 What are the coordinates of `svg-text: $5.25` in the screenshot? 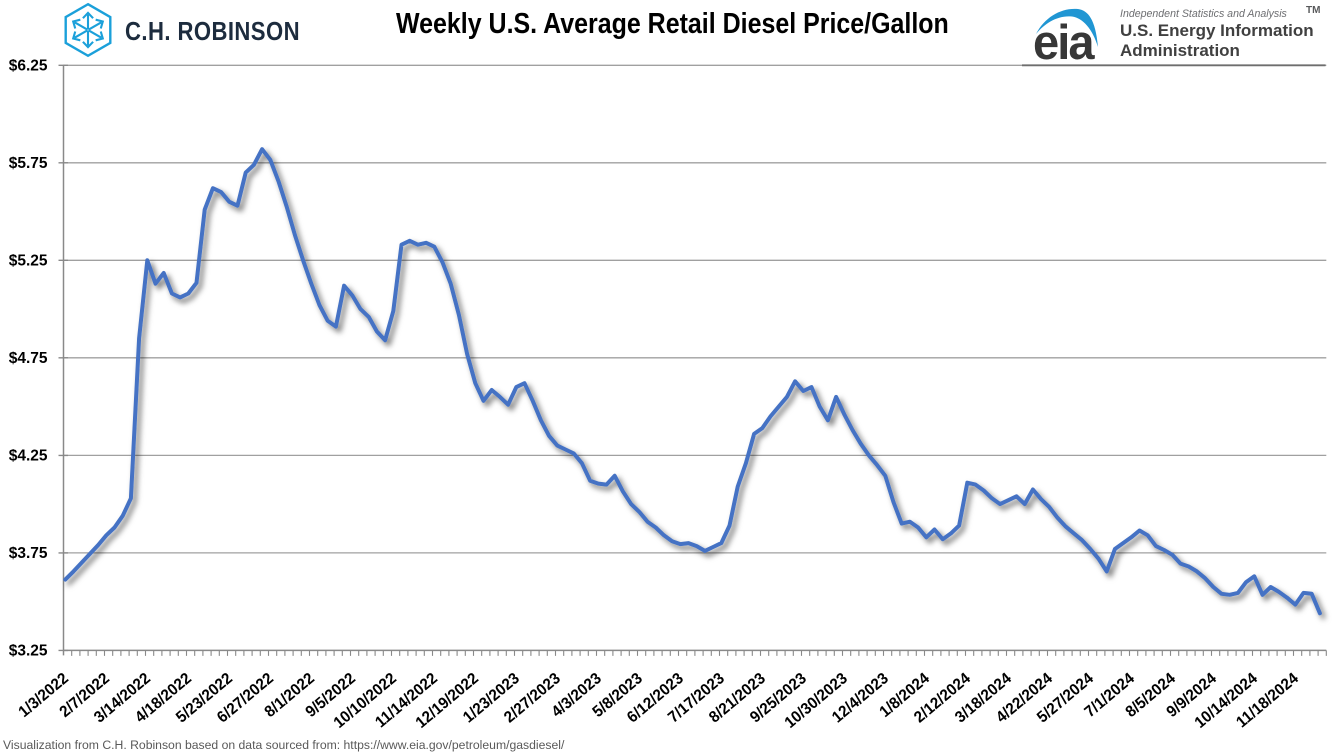 It's located at (28, 261).